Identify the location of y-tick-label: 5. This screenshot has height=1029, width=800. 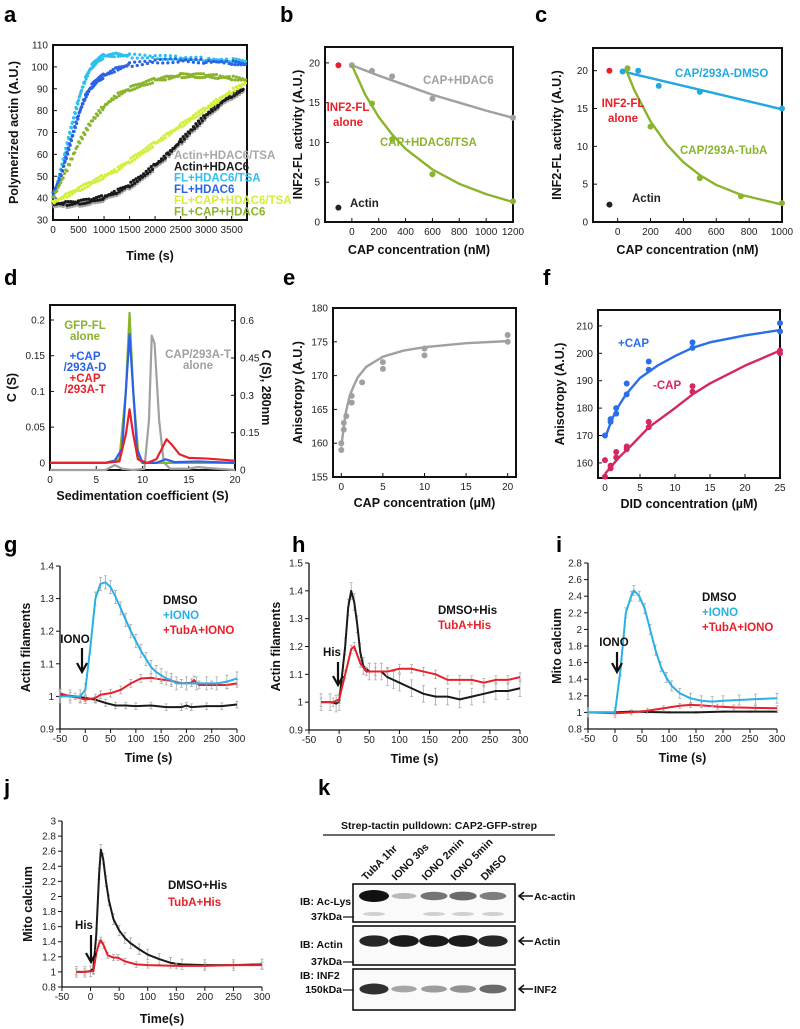
(317, 183).